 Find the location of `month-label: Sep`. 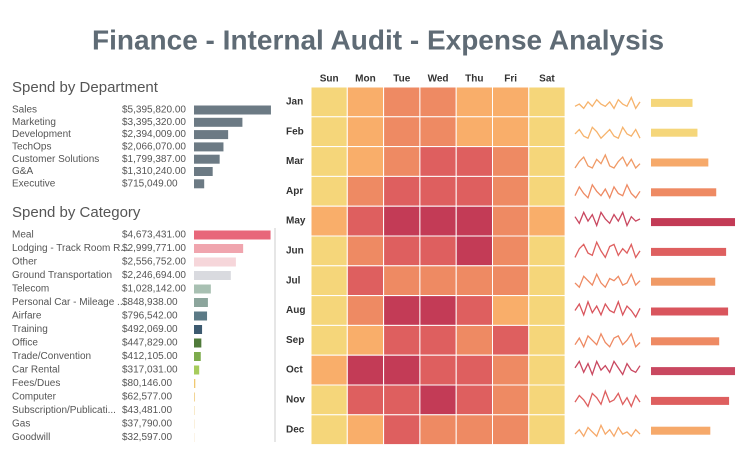

month-label: Sep is located at coordinates (295, 340).